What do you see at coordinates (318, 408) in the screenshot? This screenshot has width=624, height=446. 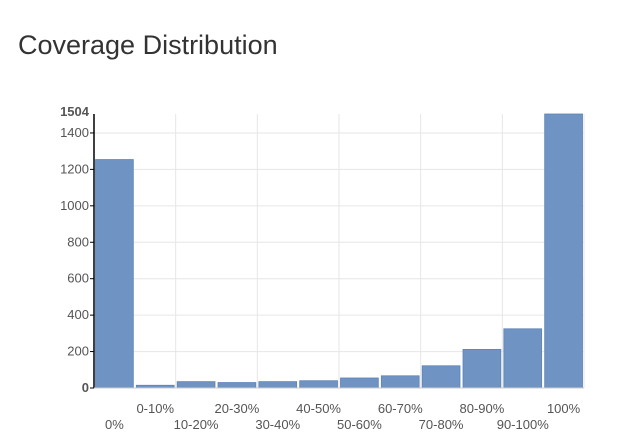 I see `x-tick-label: 40-50%` at bounding box center [318, 408].